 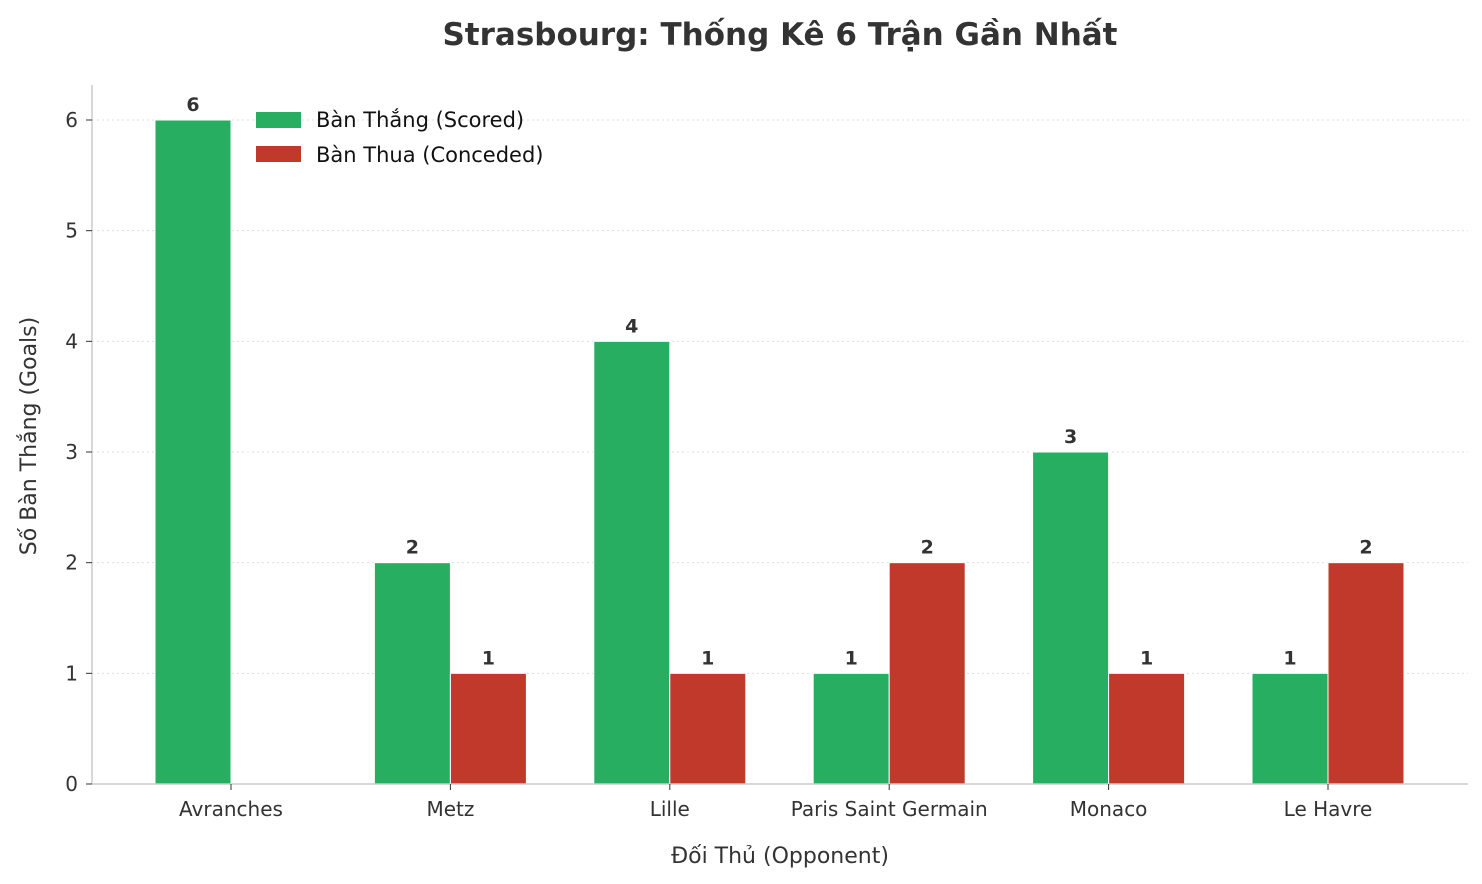 I want to click on legend-swatch-conceded, so click(x=278, y=154).